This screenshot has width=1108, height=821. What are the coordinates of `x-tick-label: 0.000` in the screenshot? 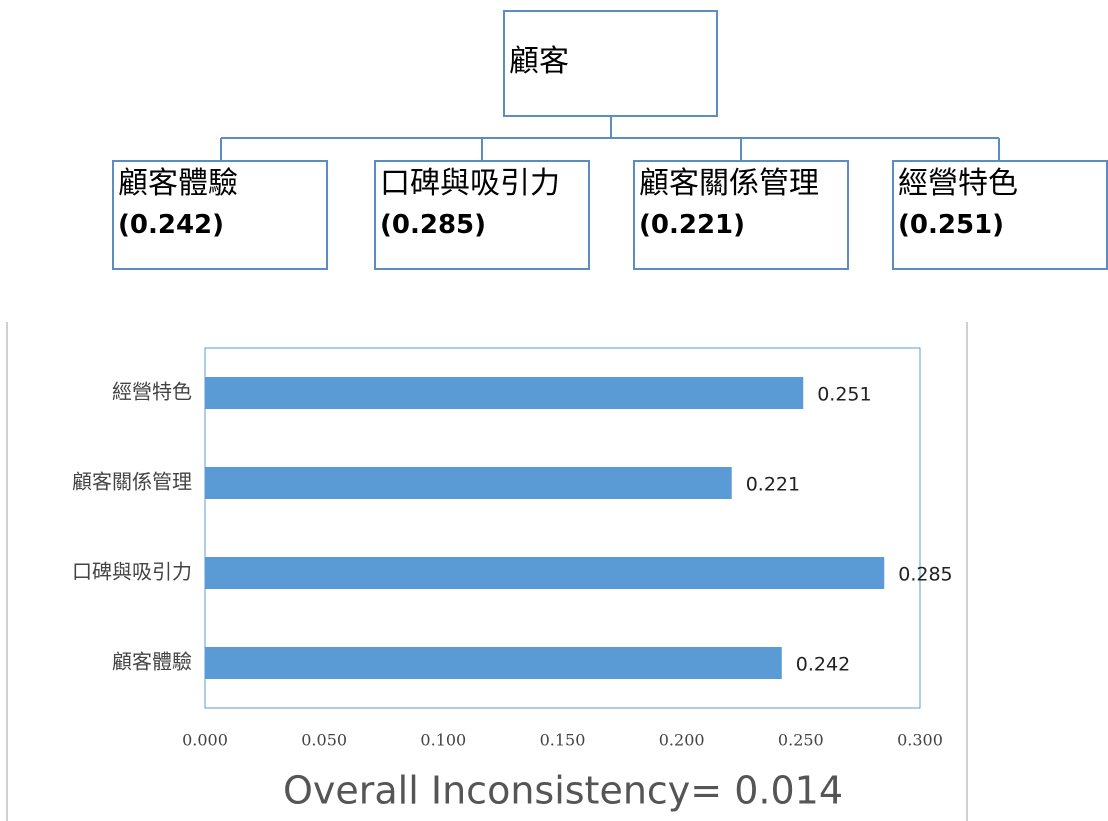 It's located at (205, 740).